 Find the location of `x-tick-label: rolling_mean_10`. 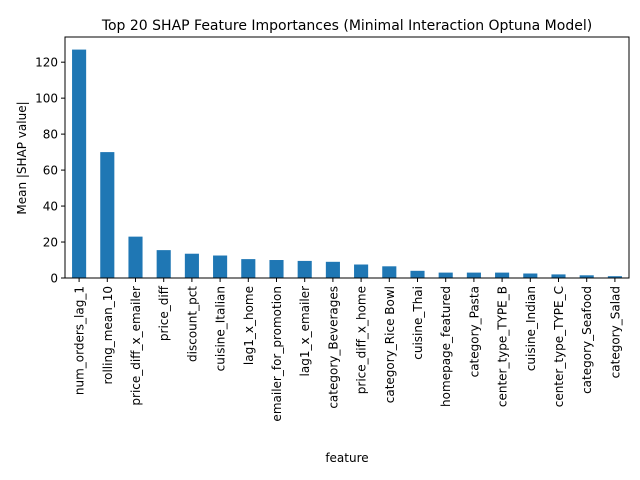

x-tick-label: rolling_mean_10 is located at coordinates (108, 335).